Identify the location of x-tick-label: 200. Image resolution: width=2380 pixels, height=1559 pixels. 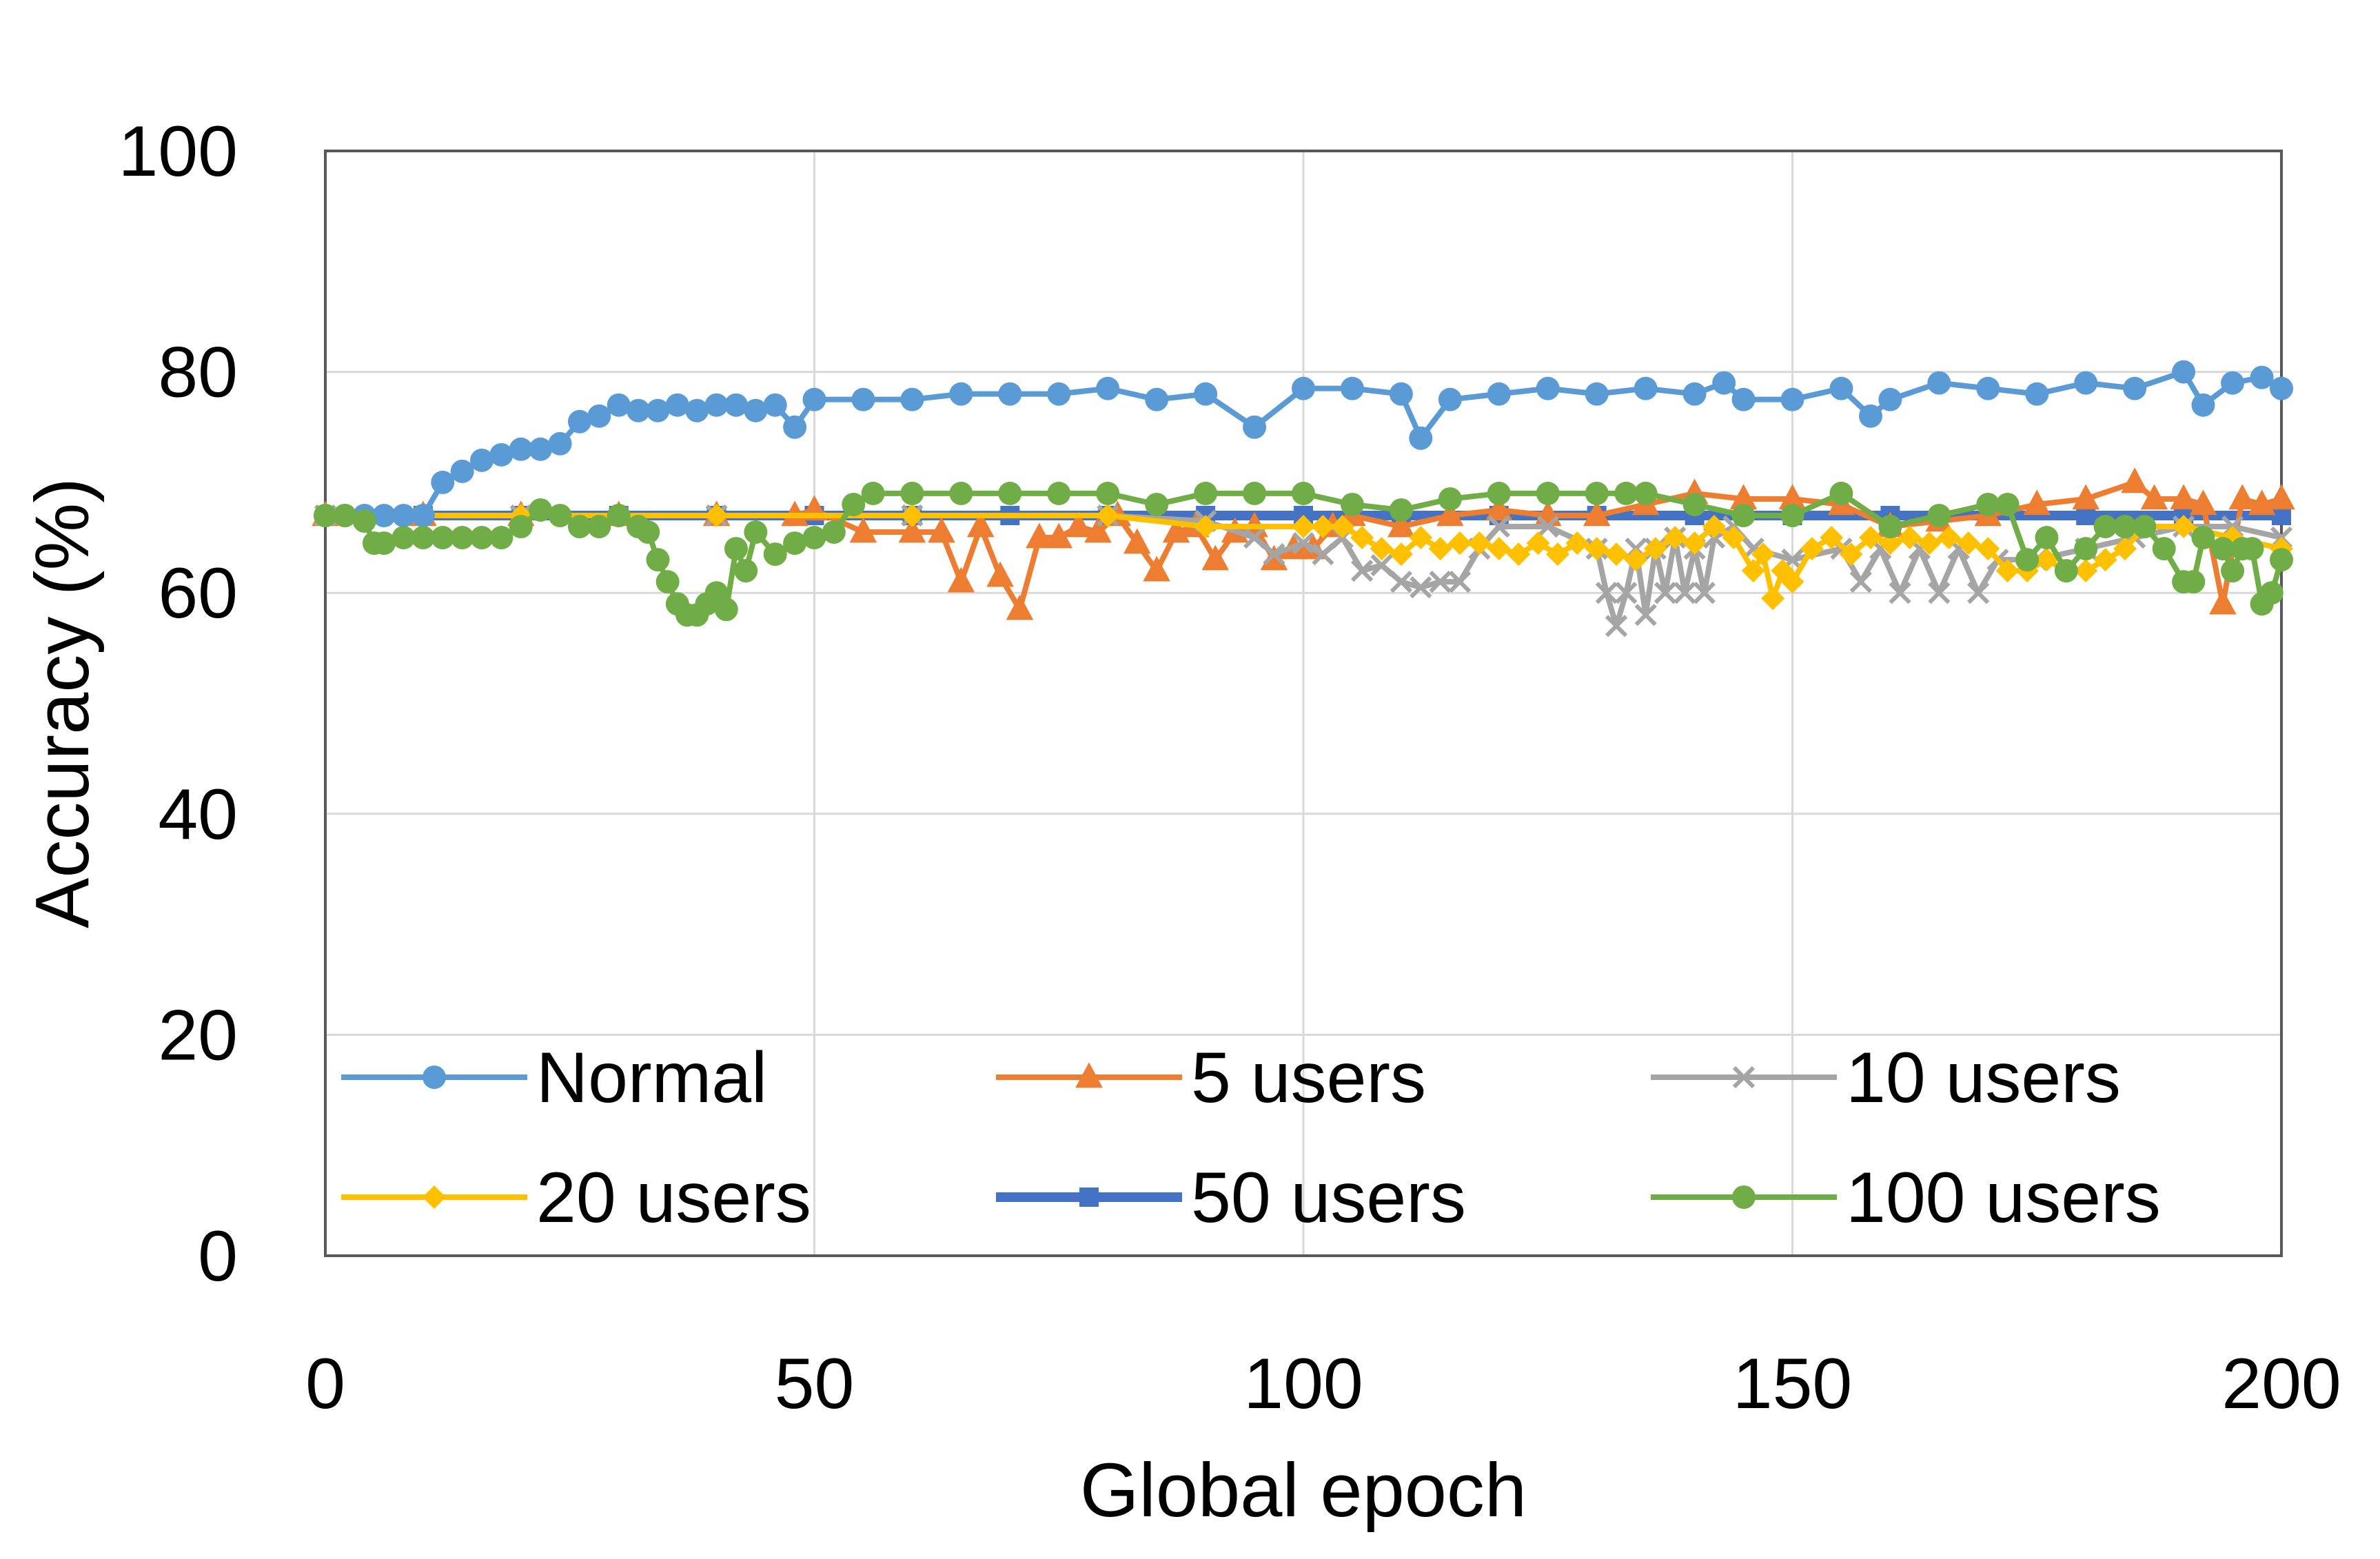
(2281, 1384).